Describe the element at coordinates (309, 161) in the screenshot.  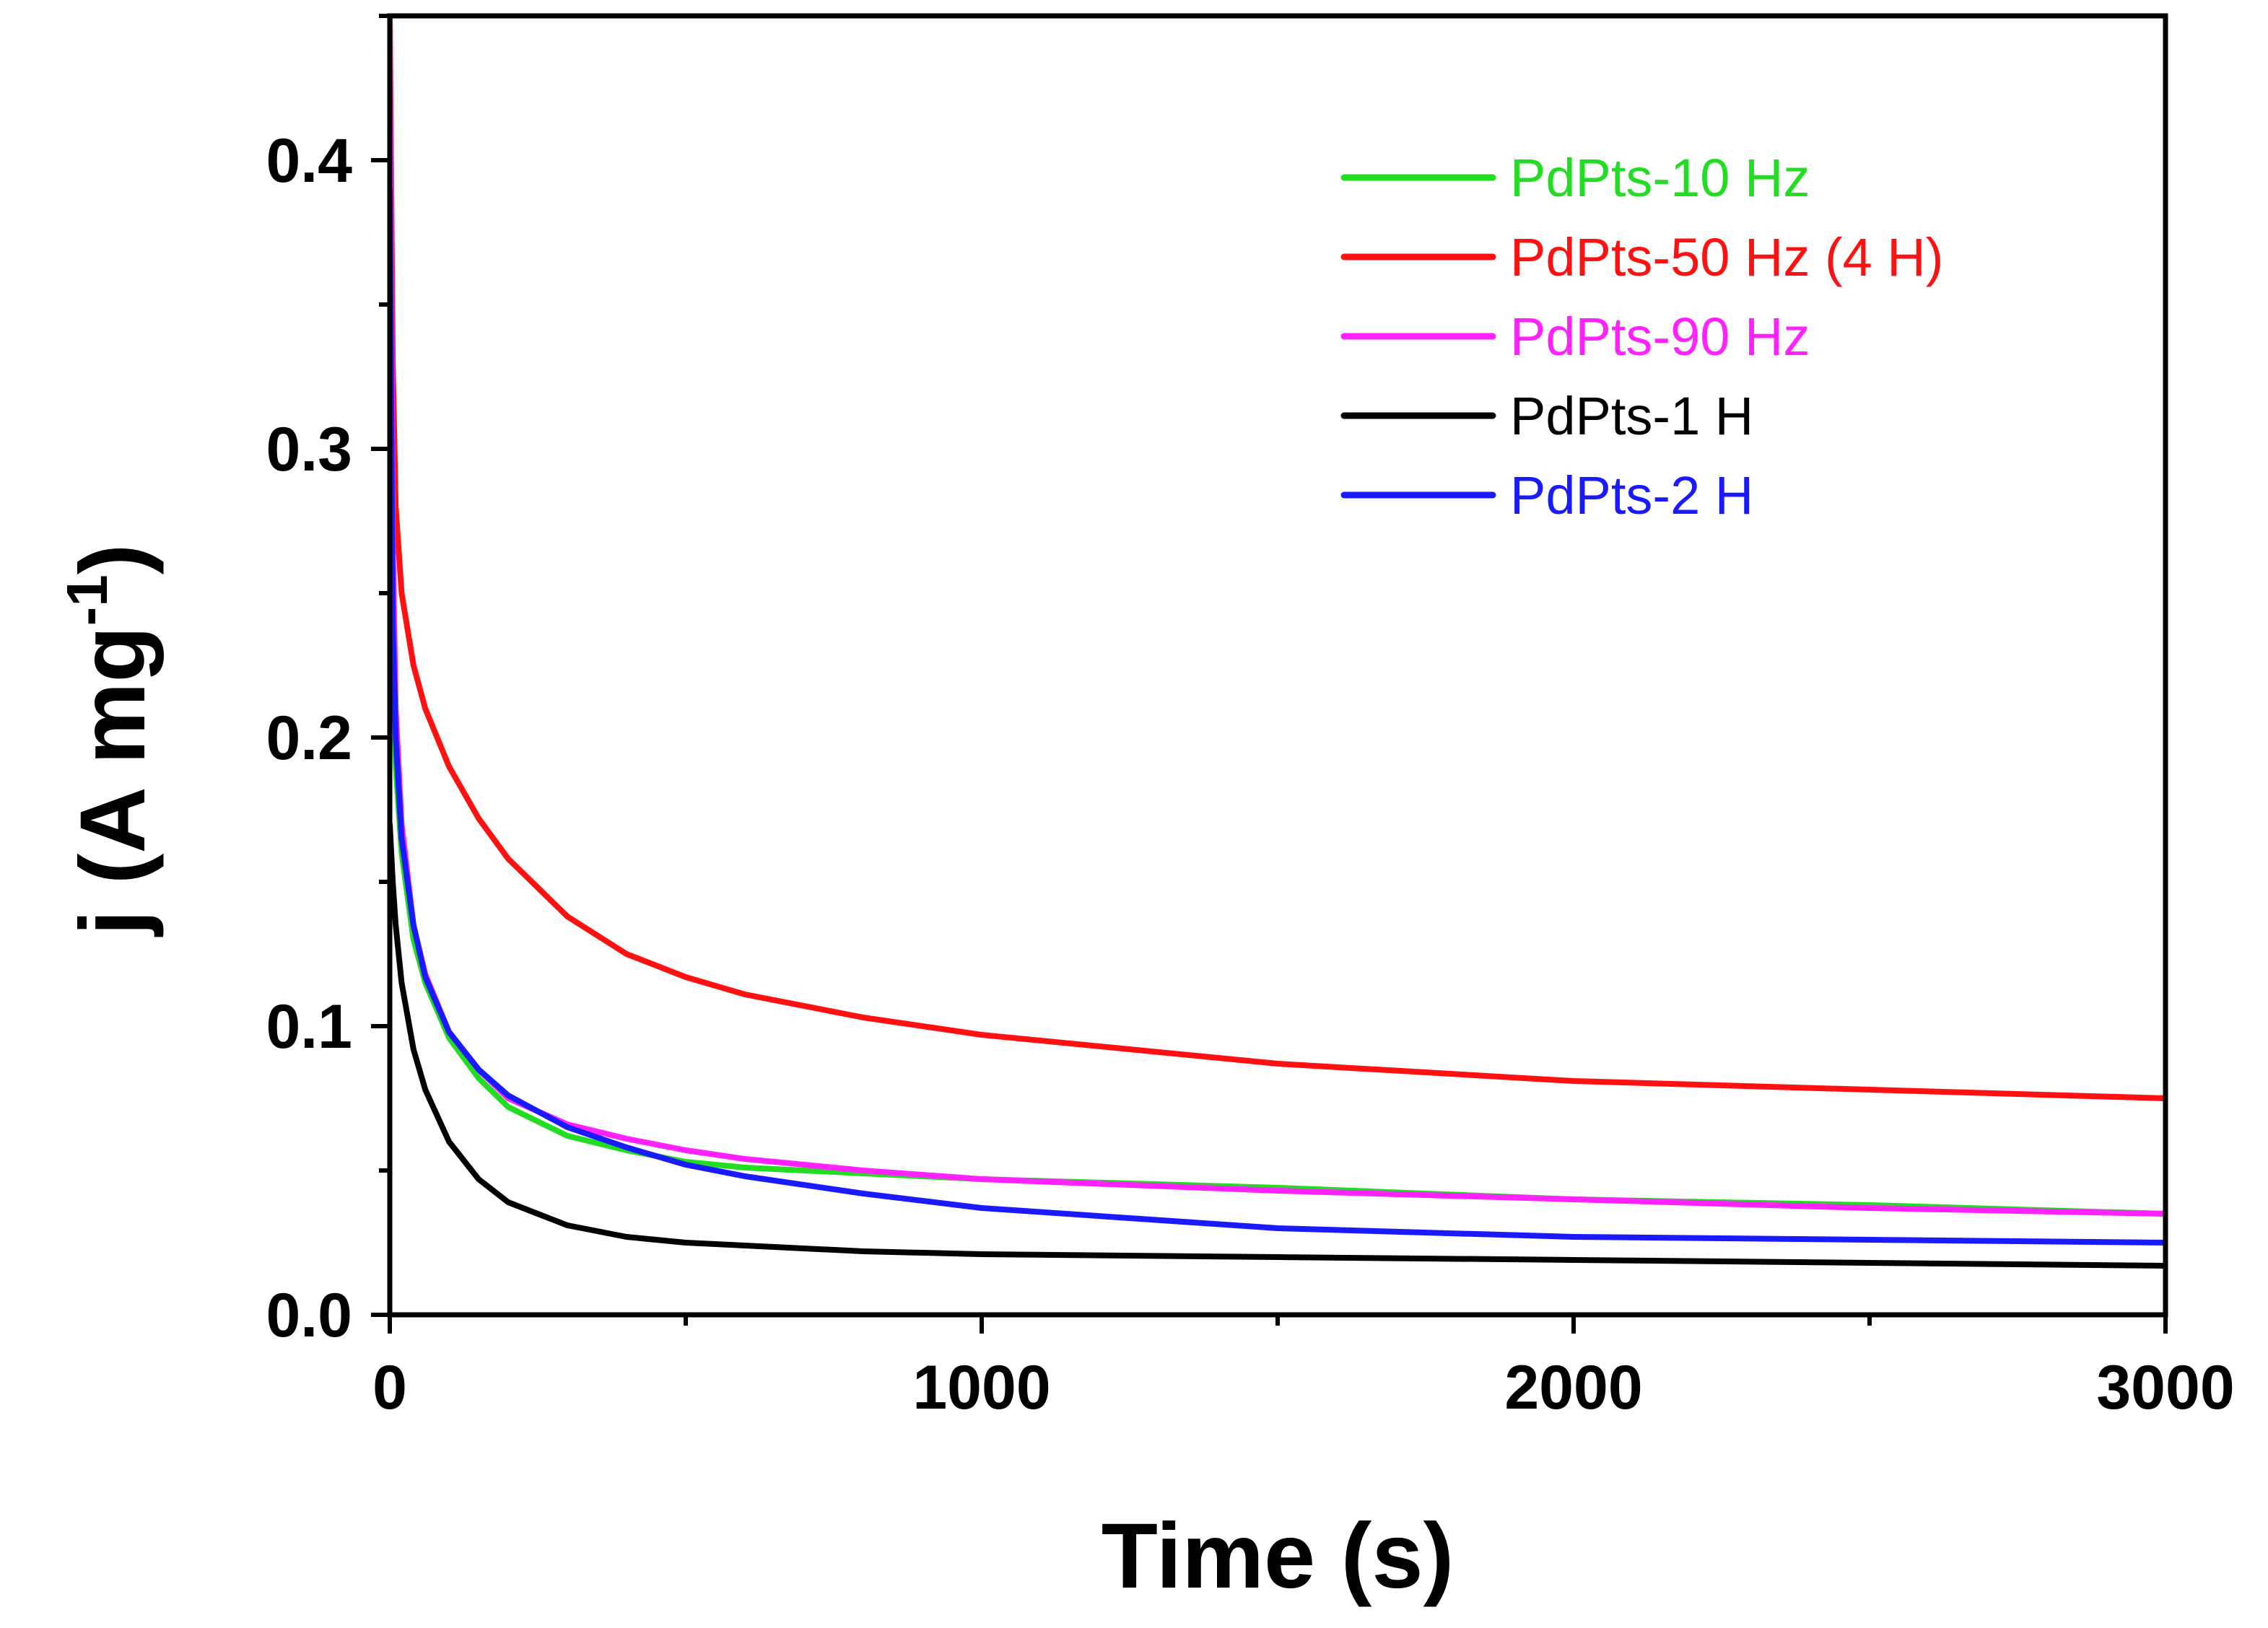
I see `y-tick-label: 0.4` at that location.